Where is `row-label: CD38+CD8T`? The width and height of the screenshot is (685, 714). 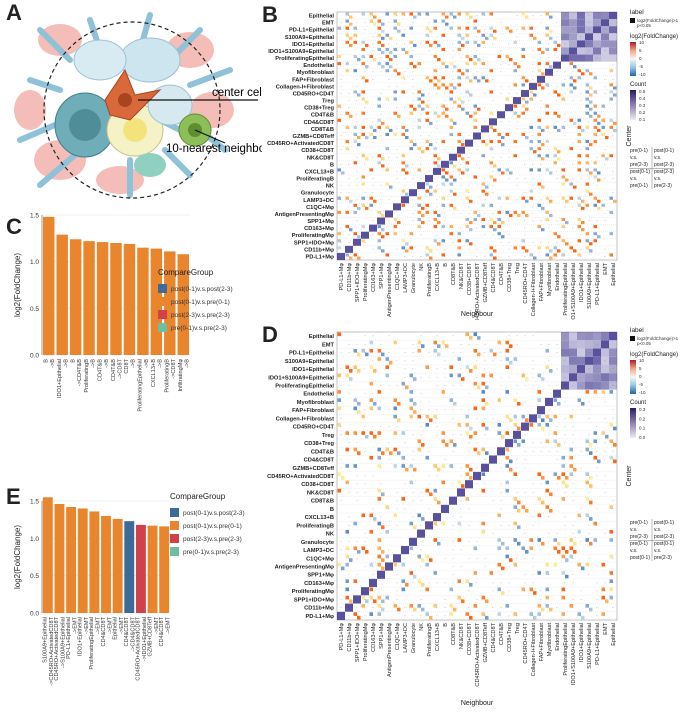 row-label: CD38+CD8T is located at coordinates (317, 151).